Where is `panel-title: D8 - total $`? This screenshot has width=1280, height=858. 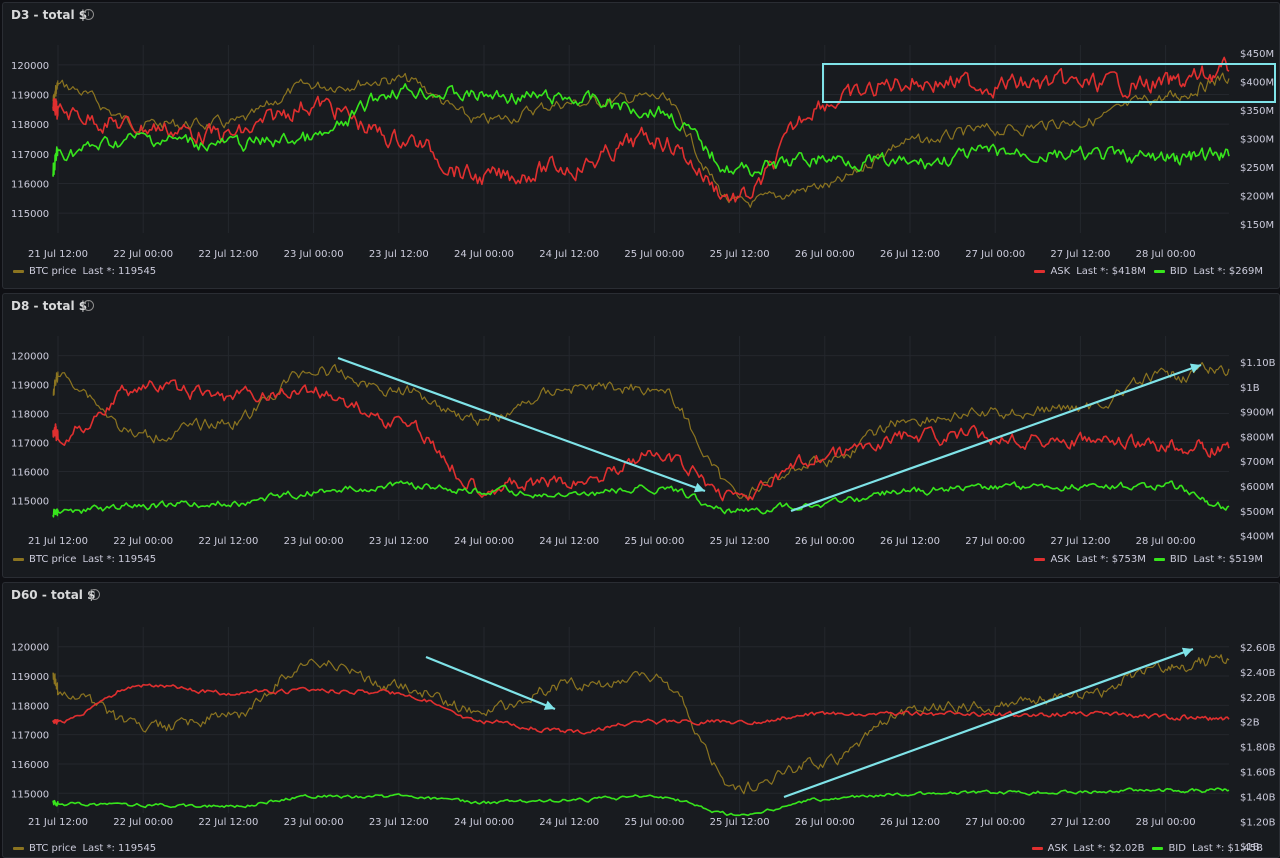
panel-title: D8 - total $ is located at coordinates (49, 306).